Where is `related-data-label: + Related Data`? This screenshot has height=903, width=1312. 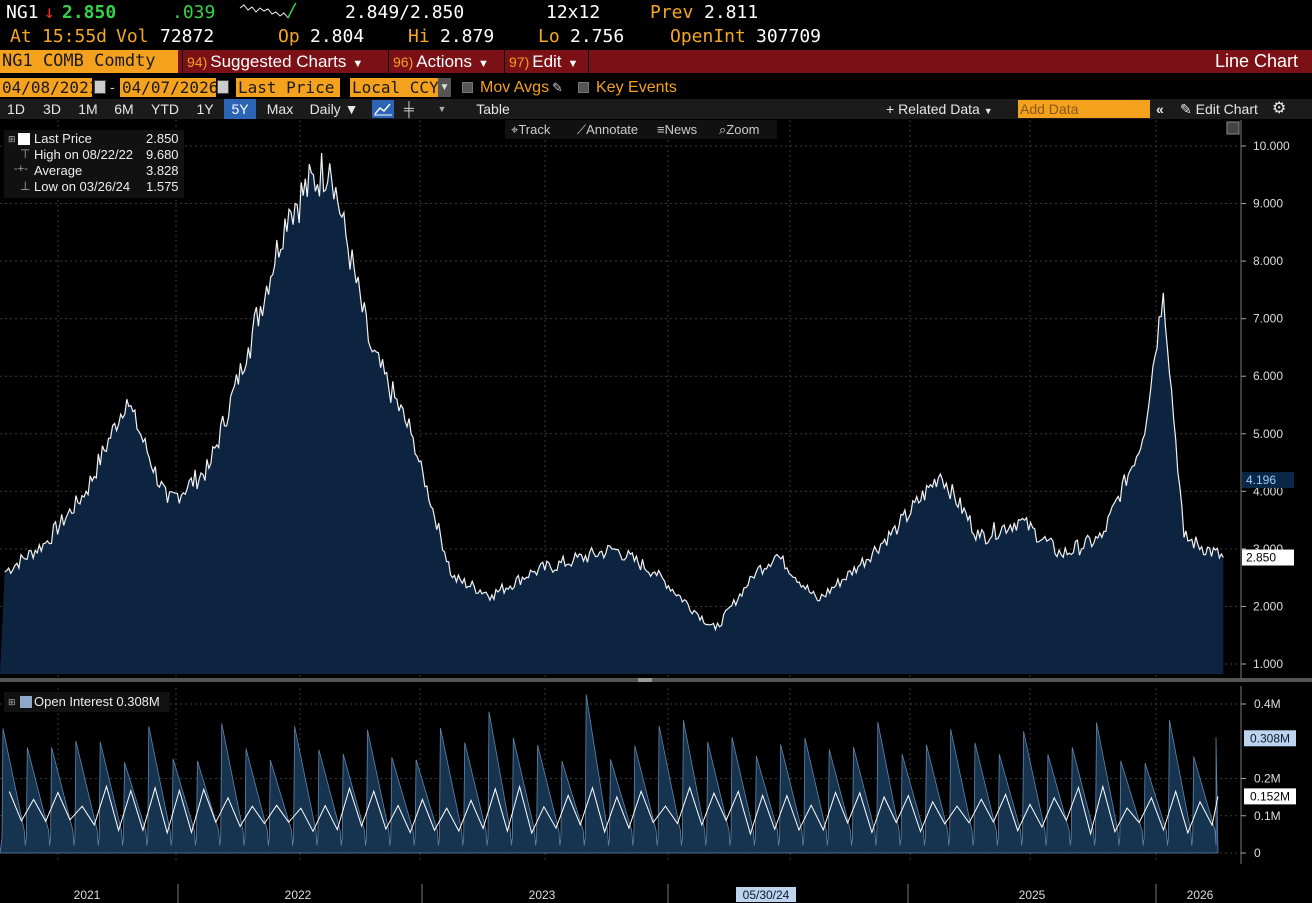 related-data-label: + Related Data is located at coordinates (933, 109).